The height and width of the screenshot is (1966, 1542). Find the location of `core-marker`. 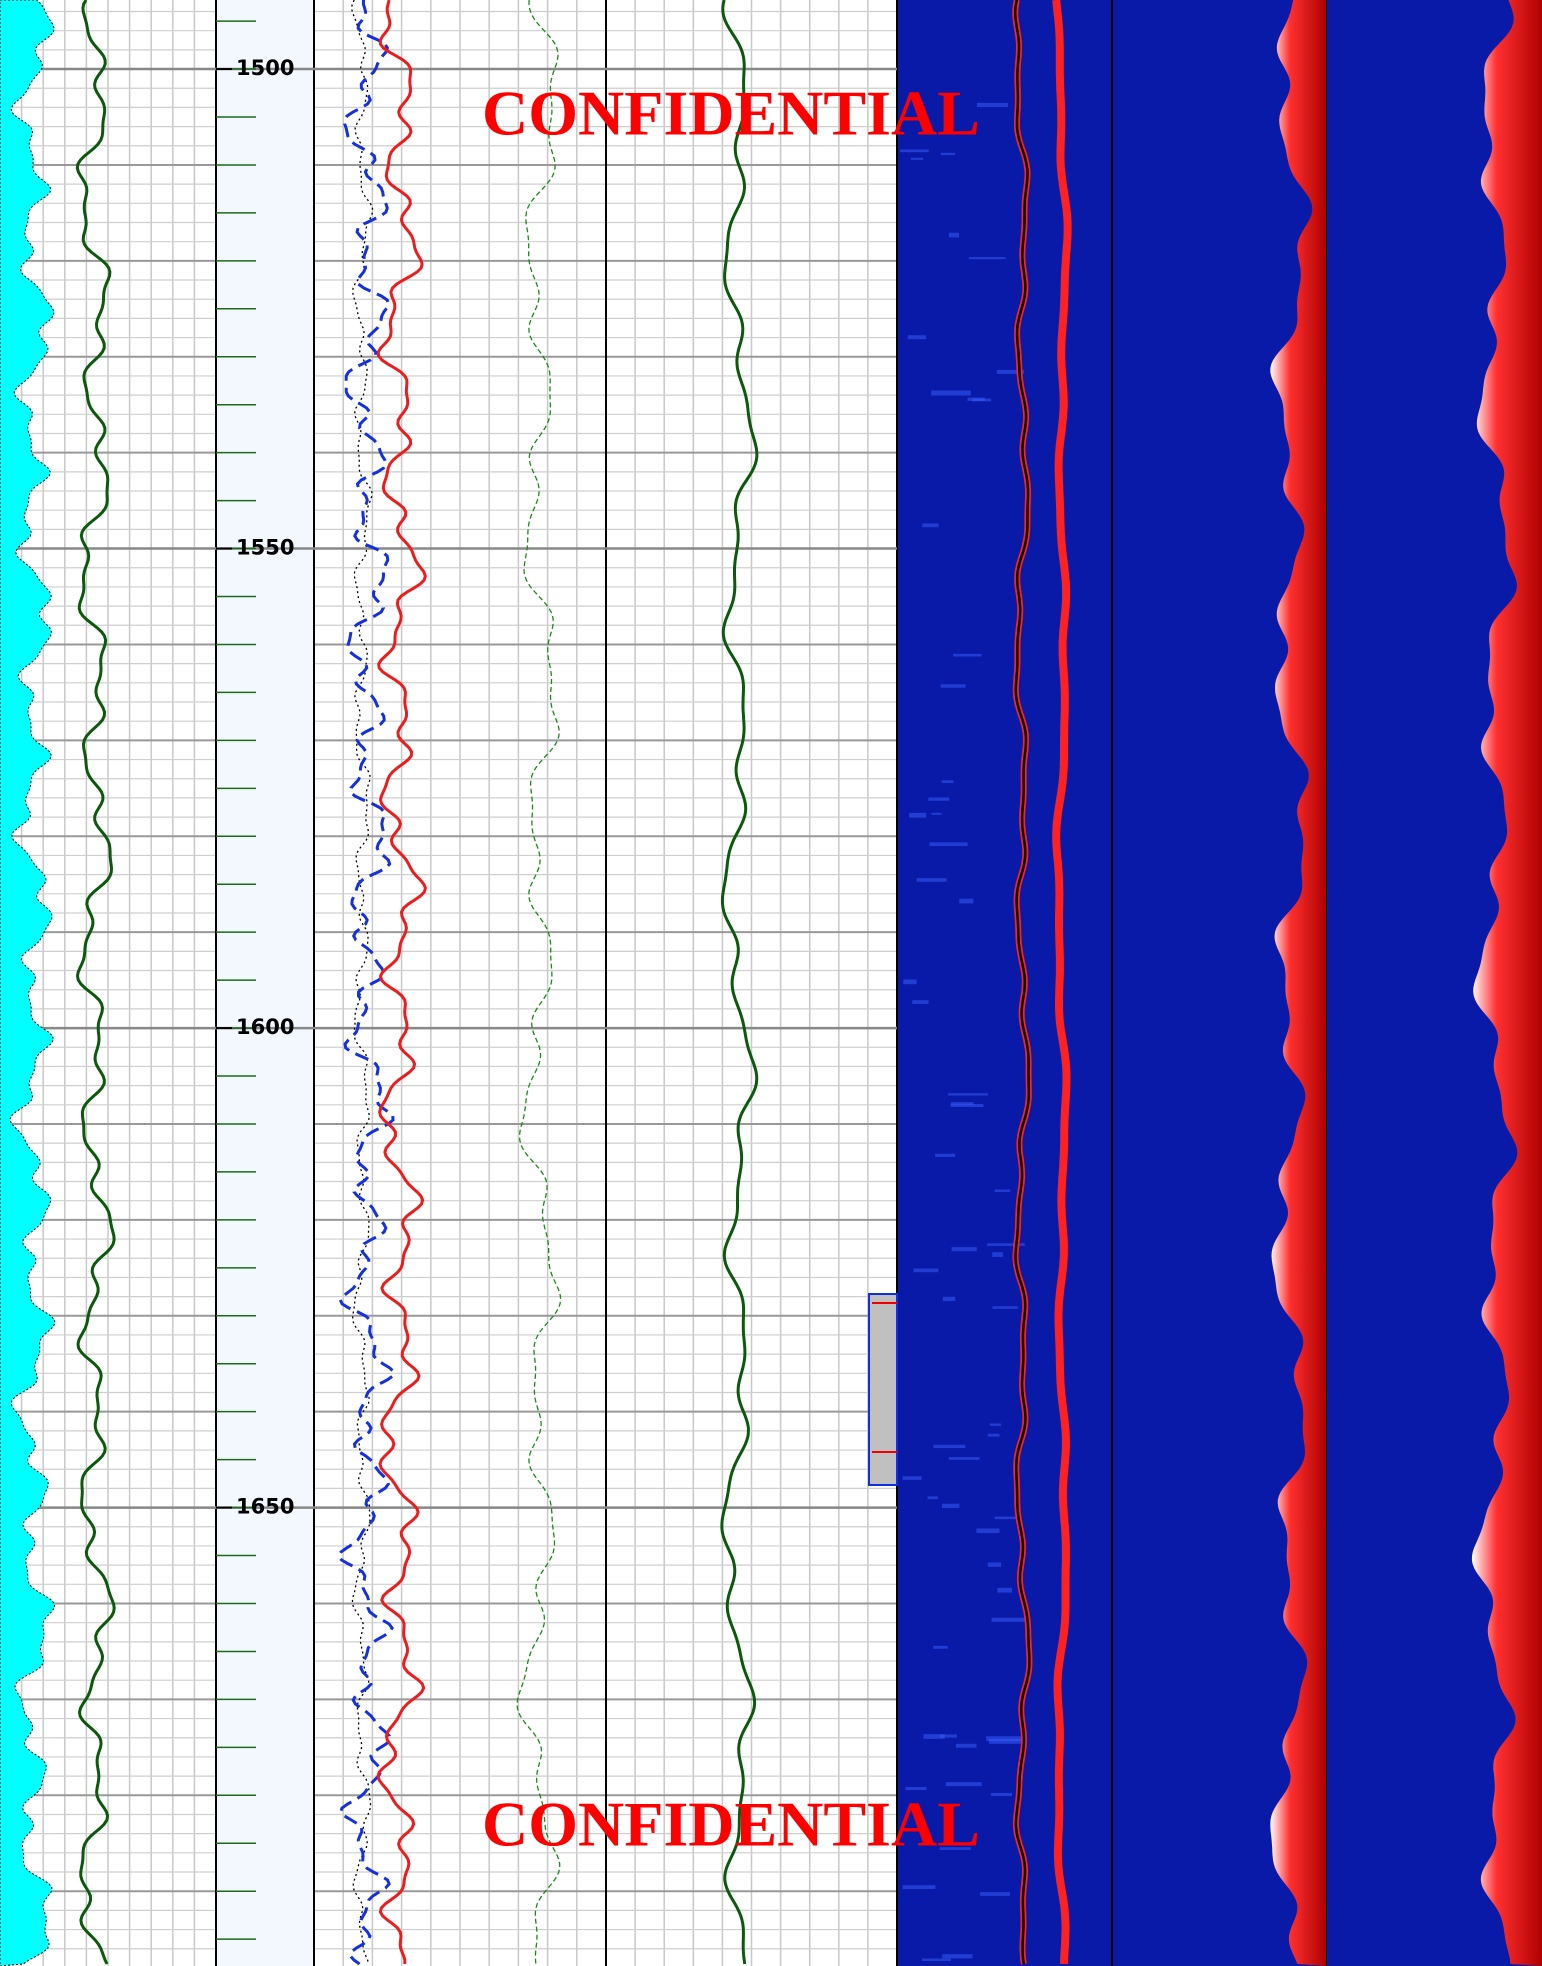

core-marker is located at coordinates (883, 1389).